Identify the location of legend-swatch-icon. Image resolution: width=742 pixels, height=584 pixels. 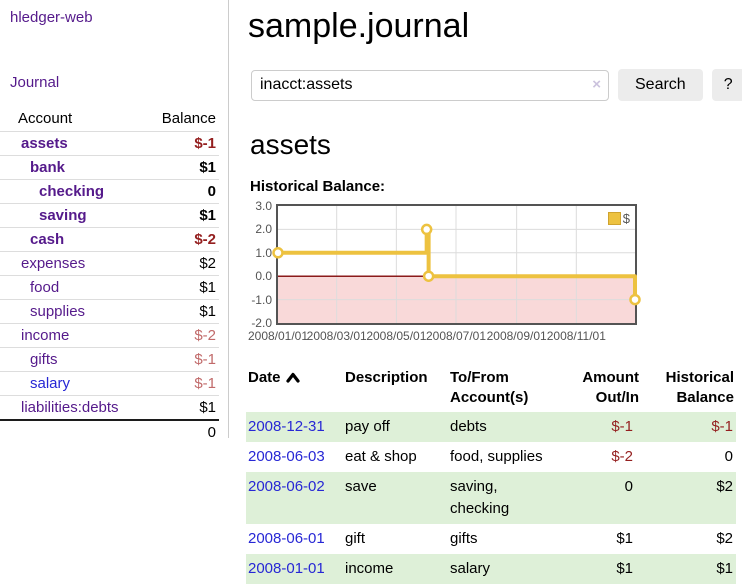
(614, 218).